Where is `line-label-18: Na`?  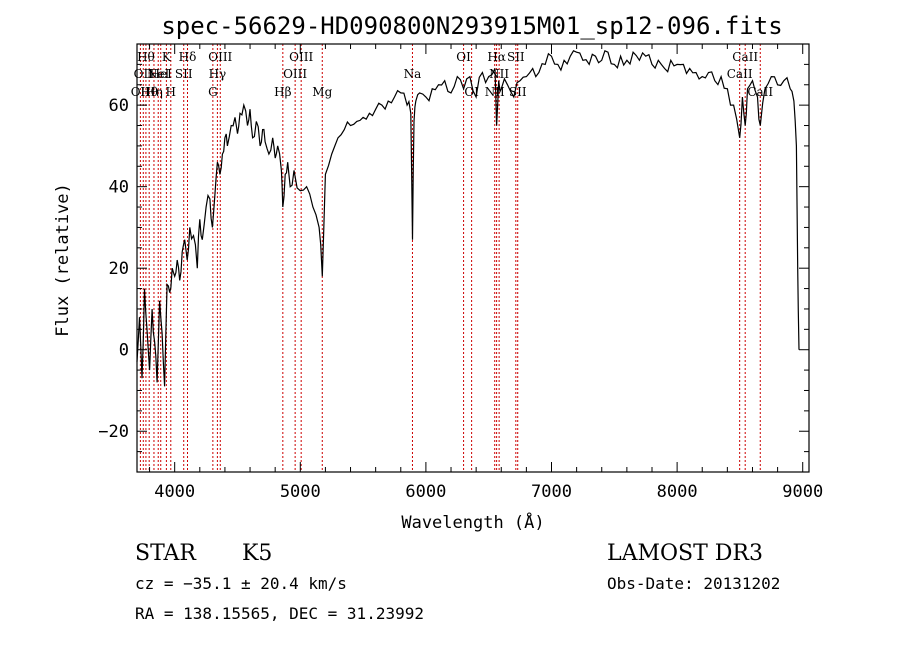
line-label-18: Na is located at coordinates (413, 74).